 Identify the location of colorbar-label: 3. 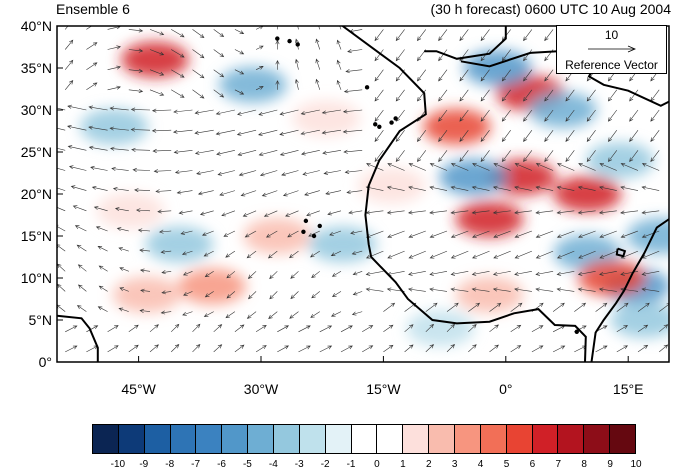
(454, 464).